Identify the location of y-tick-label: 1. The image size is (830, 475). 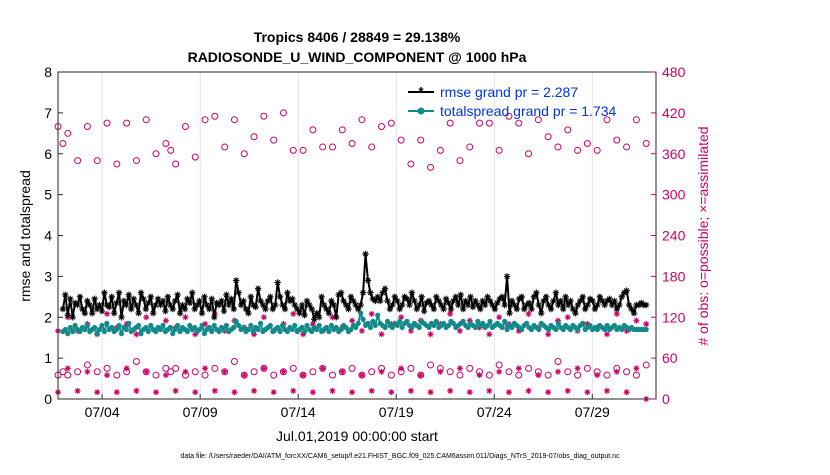
(48, 358).